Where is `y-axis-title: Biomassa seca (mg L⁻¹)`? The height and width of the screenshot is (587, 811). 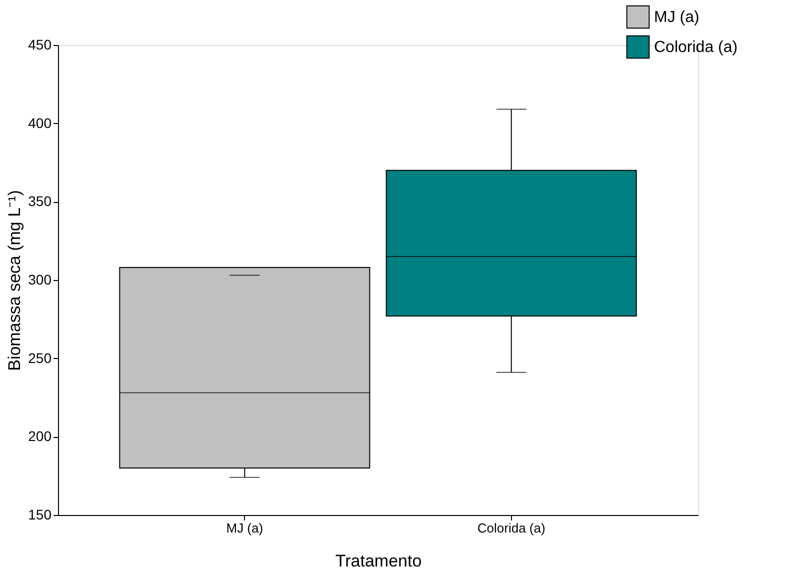
y-axis-title: Biomassa seca (mg L⁻¹) is located at coordinates (14, 280).